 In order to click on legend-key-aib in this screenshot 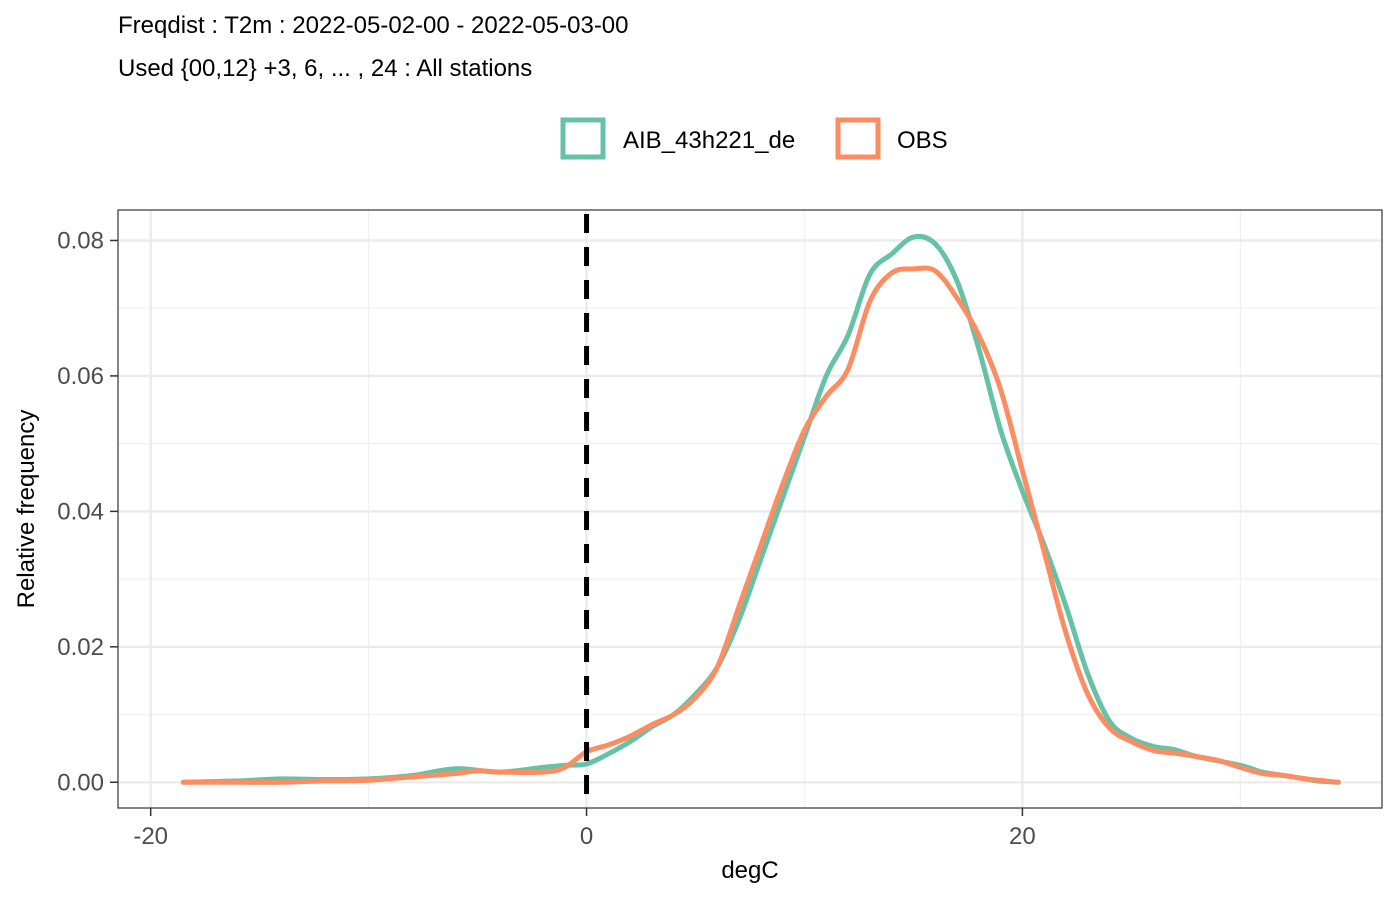, I will do `click(583, 138)`.